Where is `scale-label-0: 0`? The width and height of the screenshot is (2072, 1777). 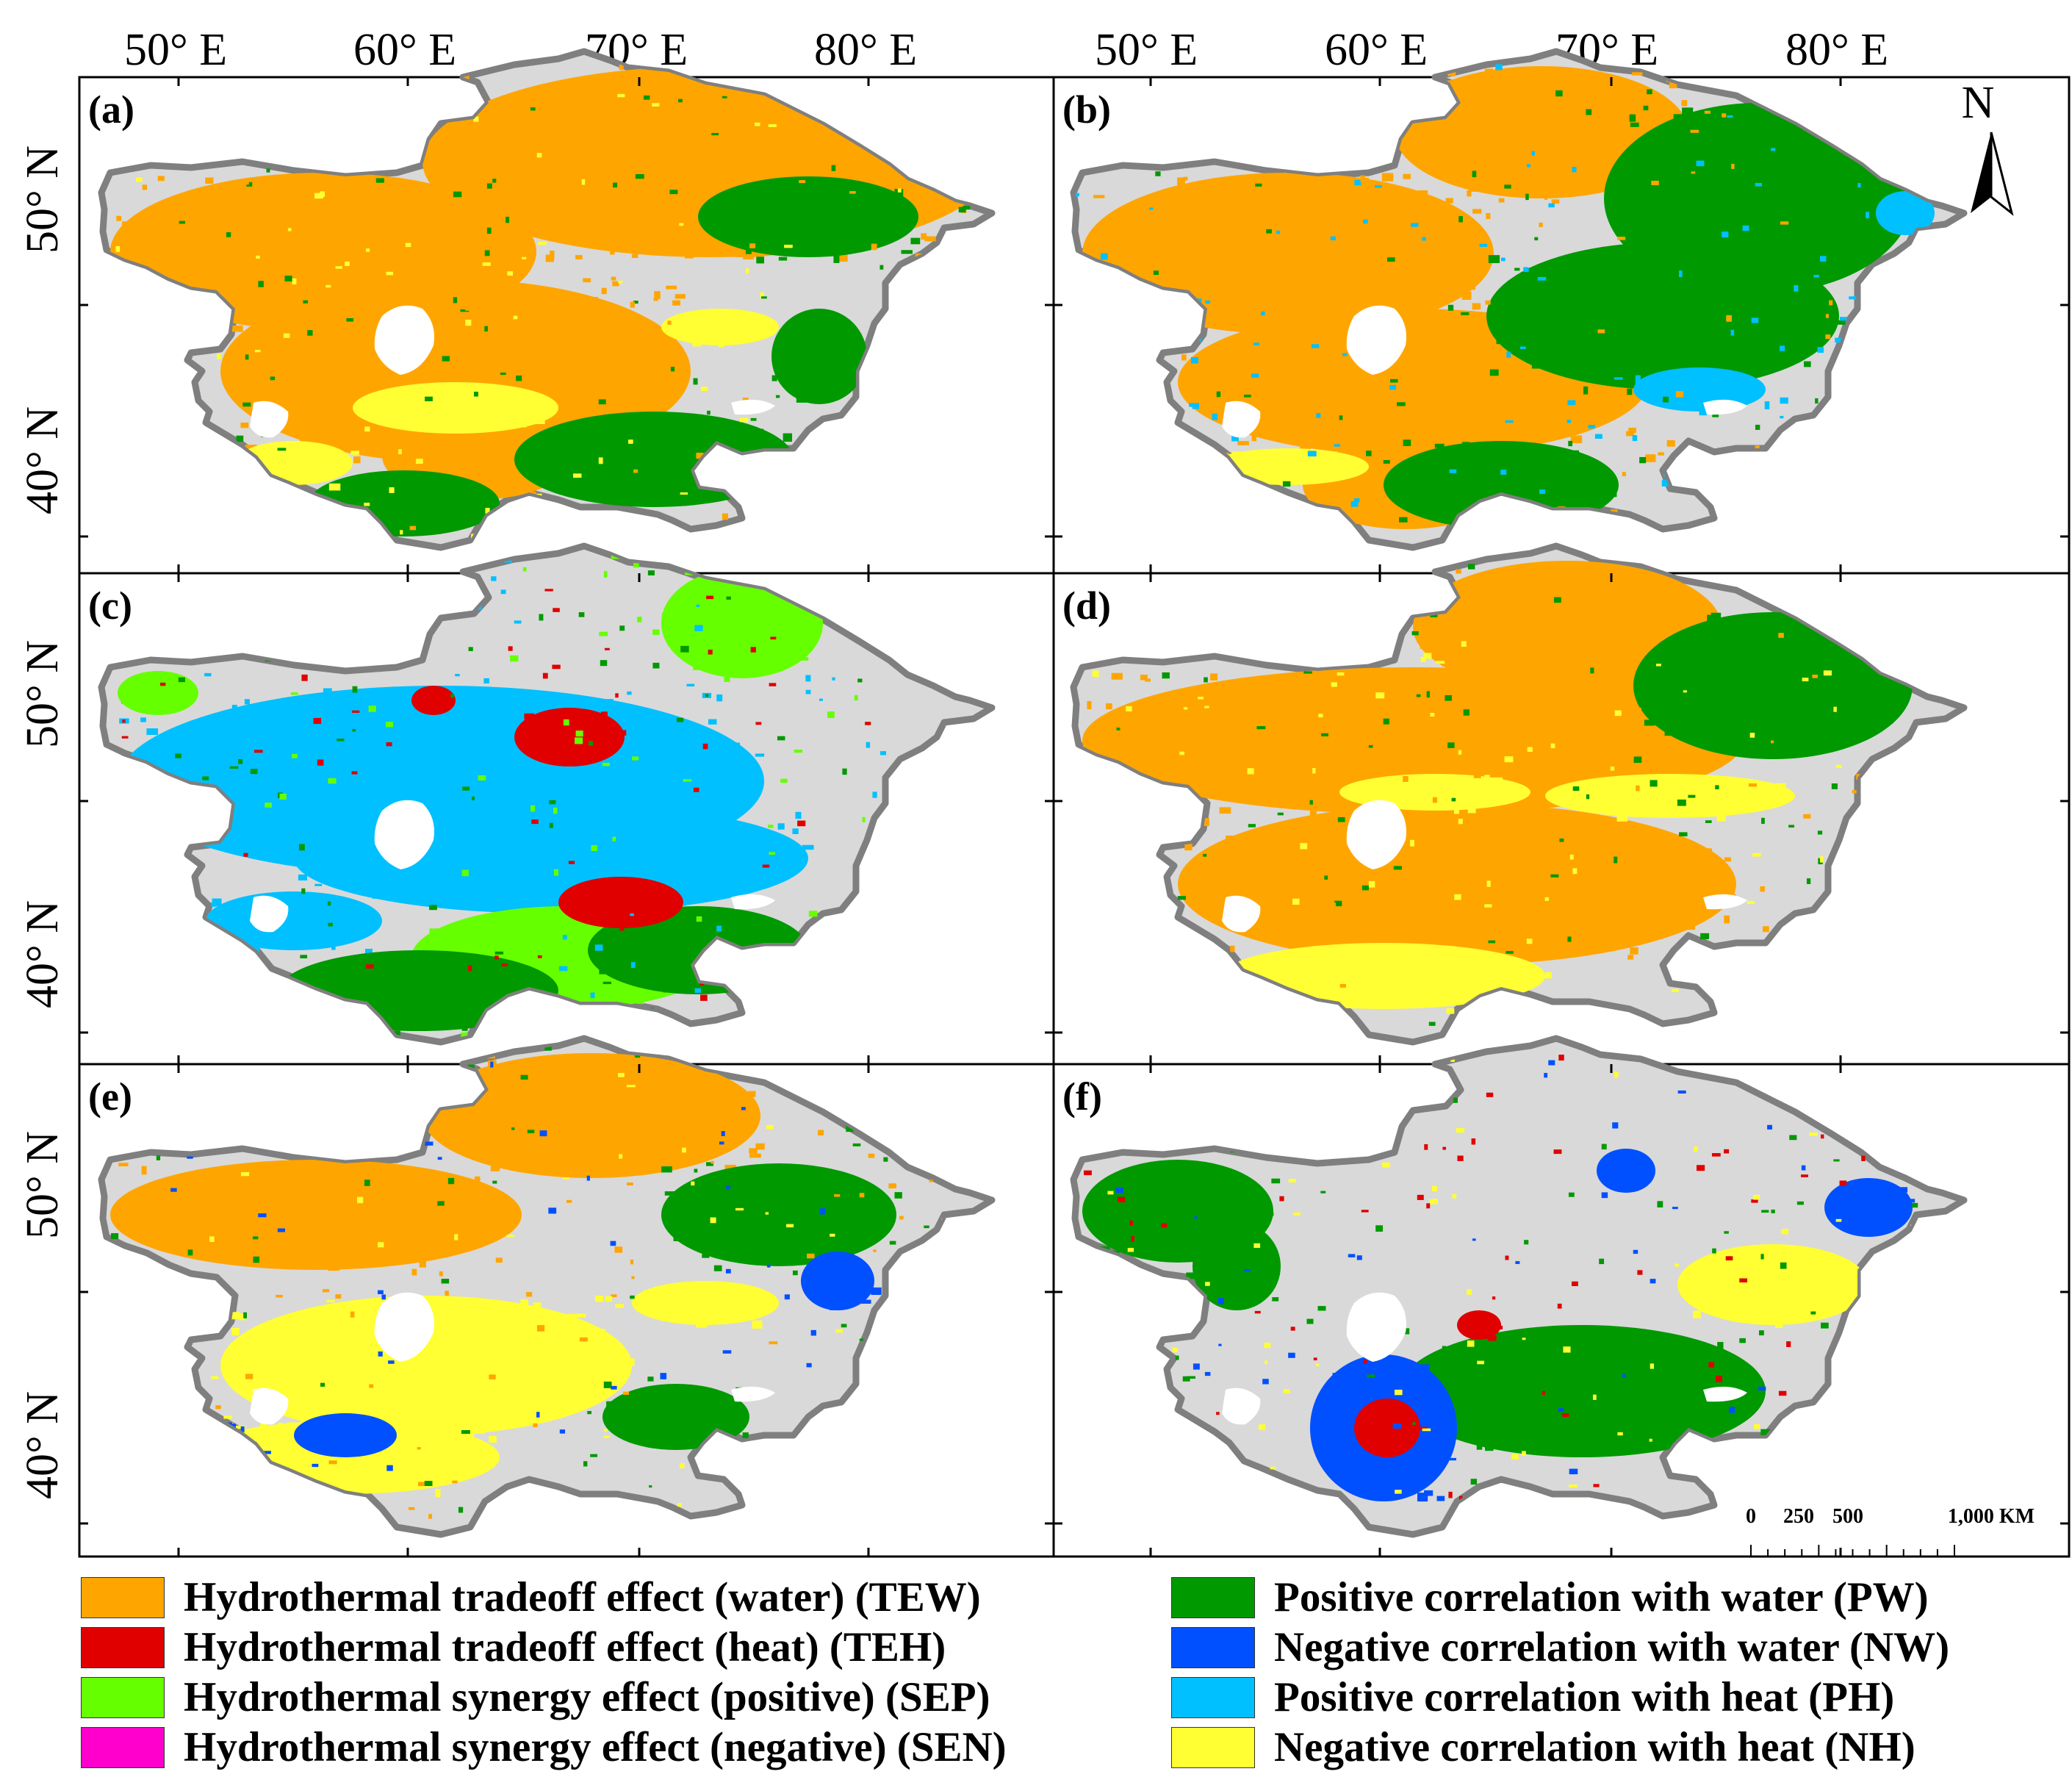 scale-label-0: 0 is located at coordinates (1751, 1517).